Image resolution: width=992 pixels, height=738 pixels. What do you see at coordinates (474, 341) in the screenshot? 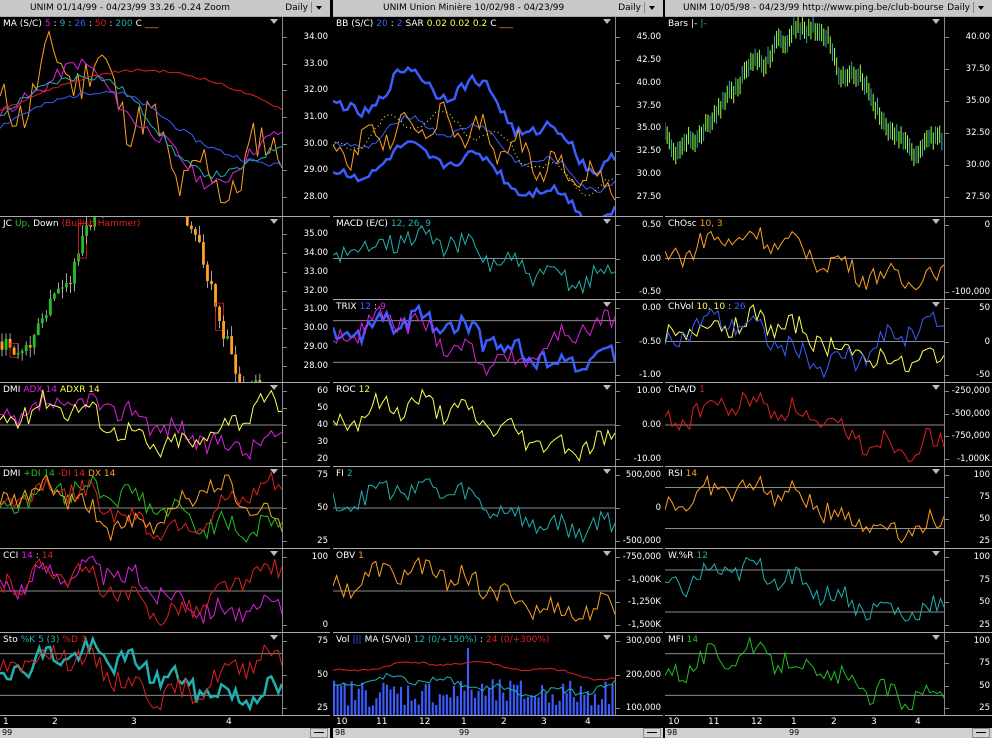
I see `plot-area: TRIX 12:9` at bounding box center [474, 341].